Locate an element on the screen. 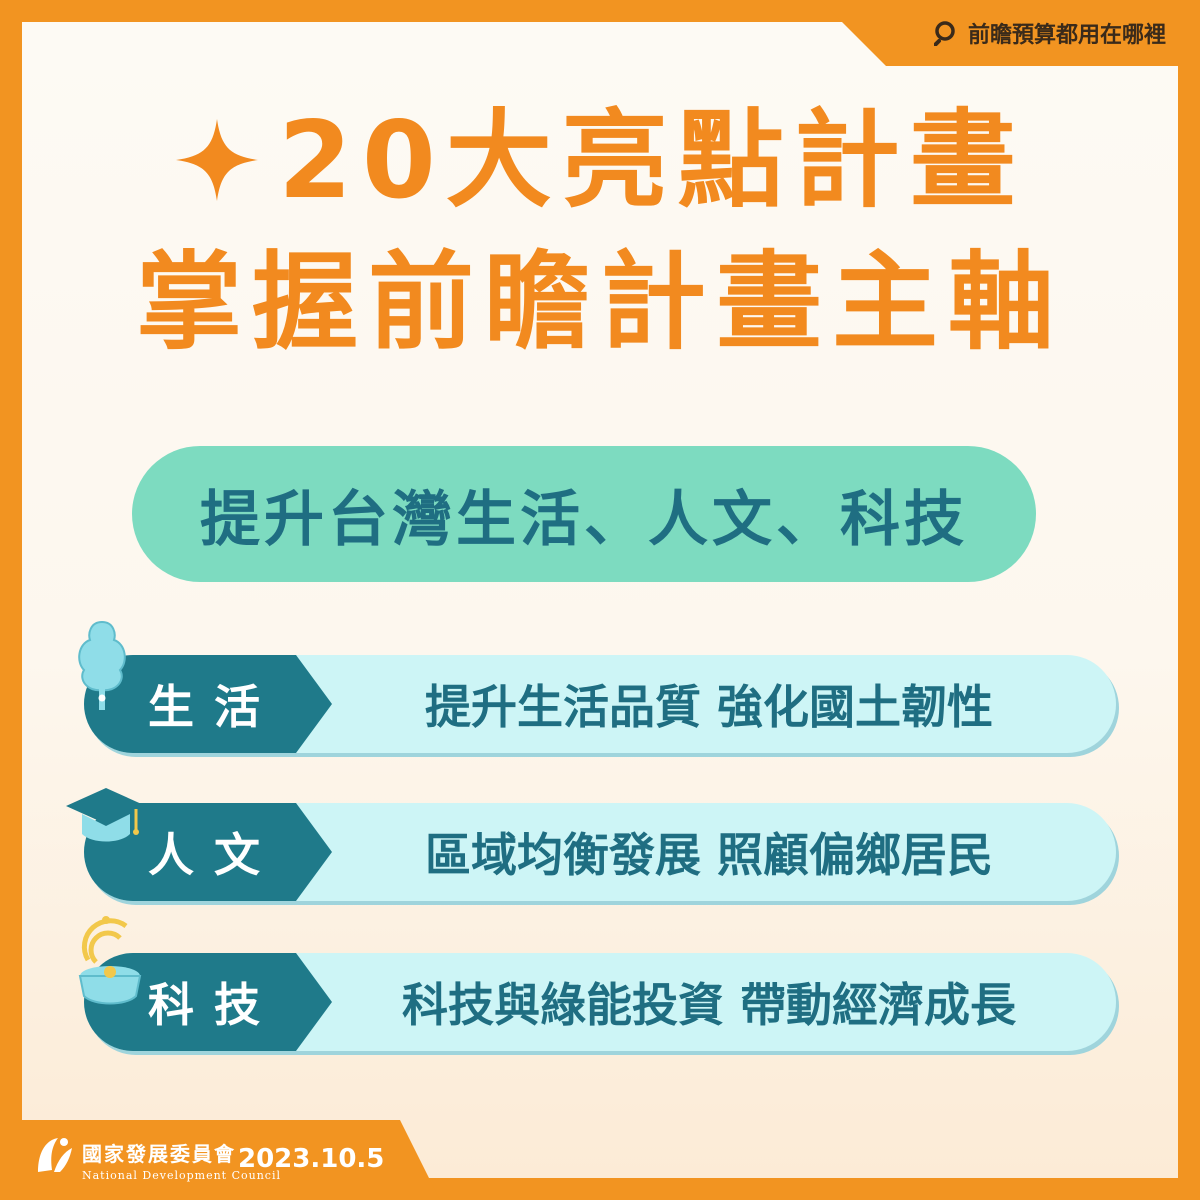 The height and width of the screenshot is (1200, 1200). row-label: 人文 is located at coordinates (214, 855).